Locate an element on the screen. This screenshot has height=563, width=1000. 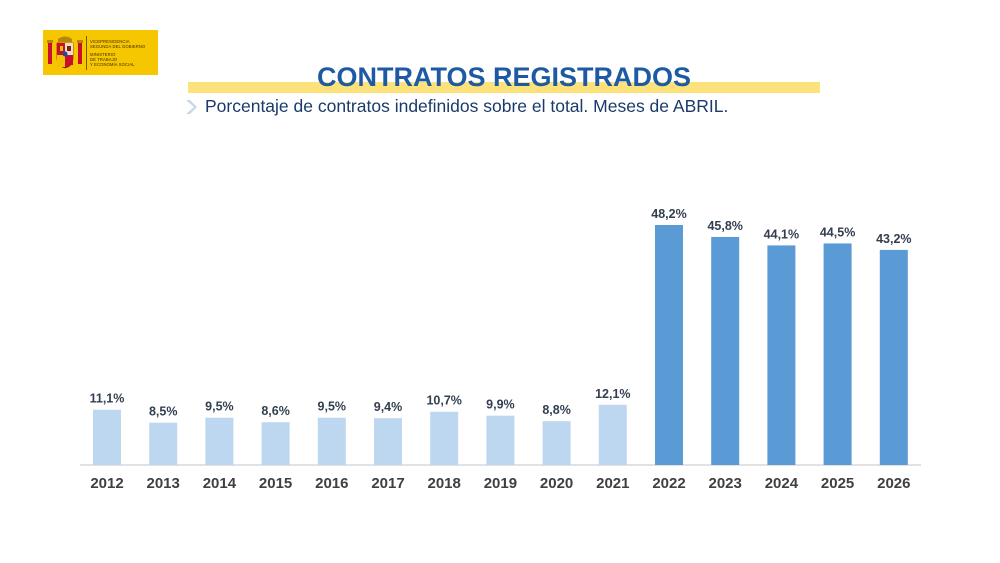
x-tick-label-2021: 2021 is located at coordinates (612, 483).